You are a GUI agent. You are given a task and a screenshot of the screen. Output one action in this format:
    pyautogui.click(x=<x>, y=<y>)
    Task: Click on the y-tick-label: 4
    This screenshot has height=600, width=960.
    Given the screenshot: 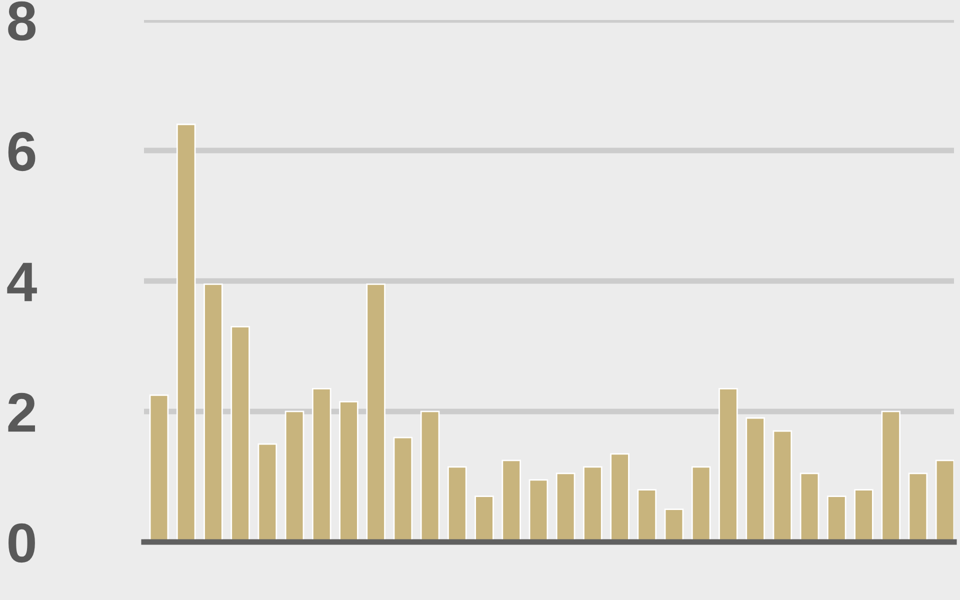 What is the action you would take?
    pyautogui.click(x=22, y=282)
    